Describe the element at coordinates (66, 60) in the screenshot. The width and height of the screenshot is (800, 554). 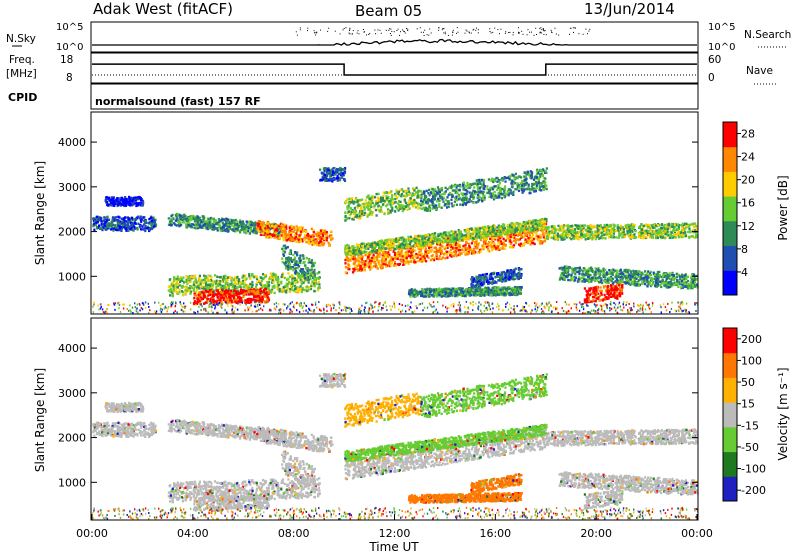
I see `freq-tick-high: 18` at that location.